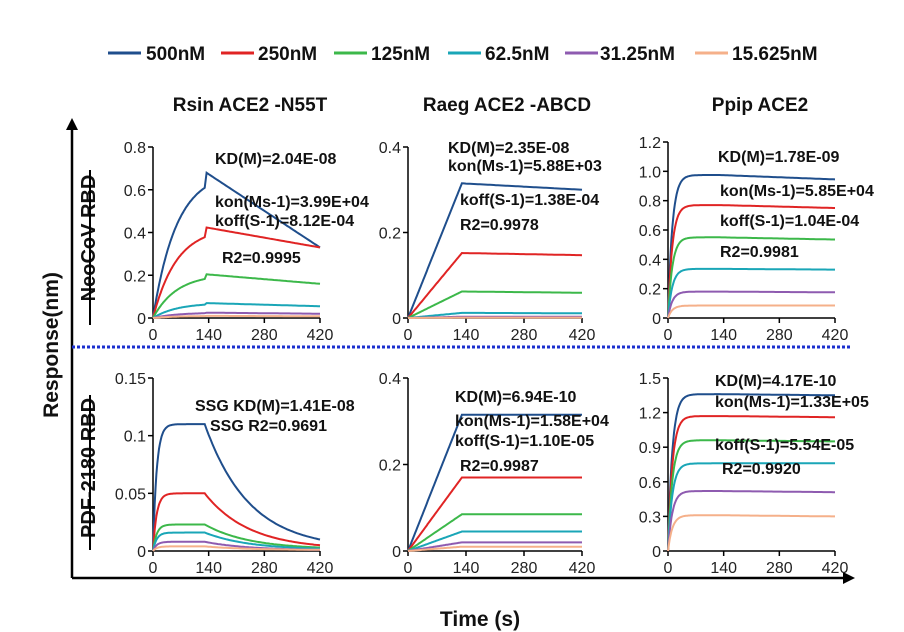 This screenshot has width=904, height=632. What do you see at coordinates (650, 231) in the screenshot?
I see `y-tick-label: 0.6` at bounding box center [650, 231].